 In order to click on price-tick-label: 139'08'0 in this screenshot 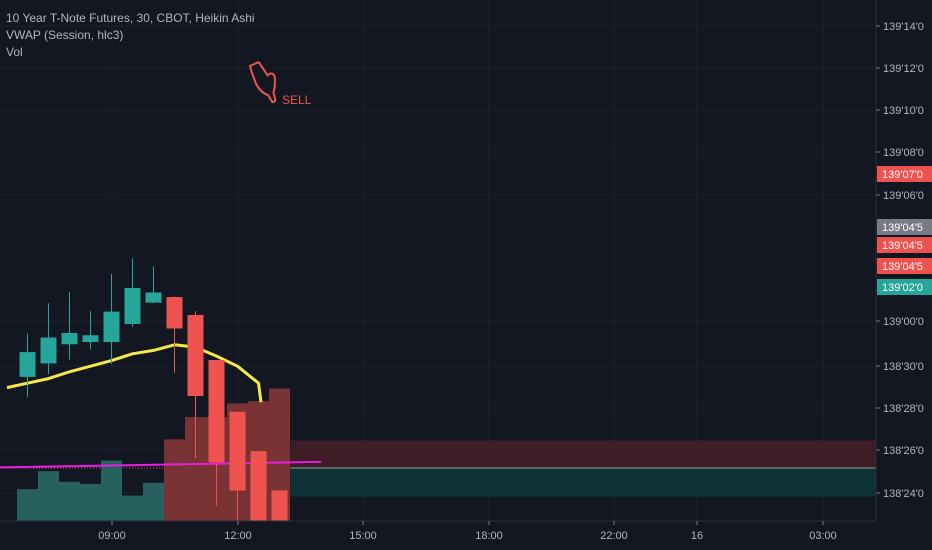, I will do `click(903, 153)`.